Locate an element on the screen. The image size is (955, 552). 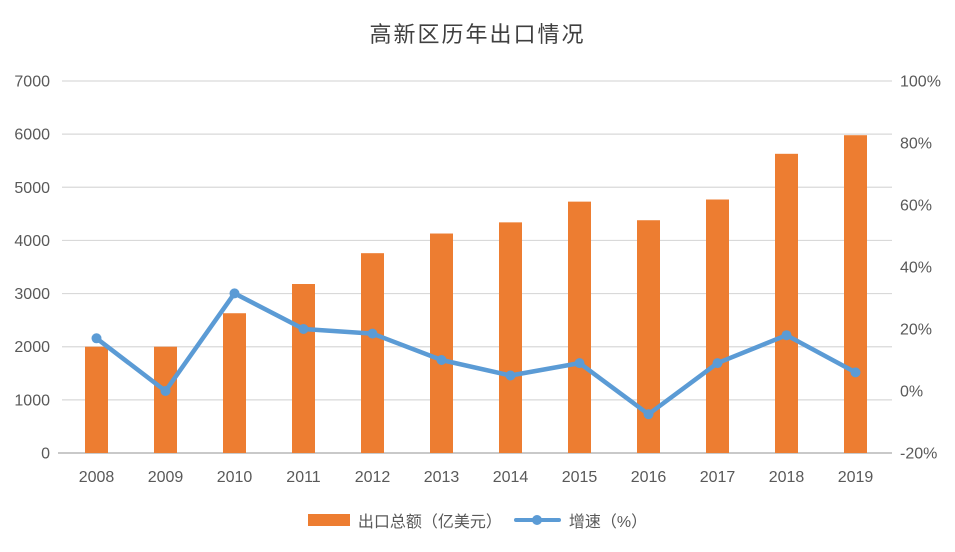
line-series-label: 增速（%） is located at coordinates (608, 522).